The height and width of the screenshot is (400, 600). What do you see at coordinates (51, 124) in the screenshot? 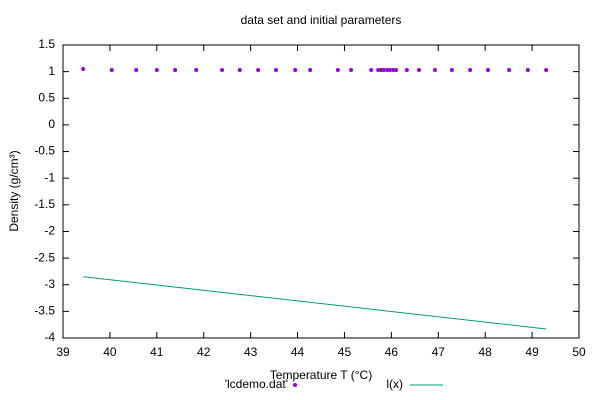
I see `y-tick-label: 0` at bounding box center [51, 124].